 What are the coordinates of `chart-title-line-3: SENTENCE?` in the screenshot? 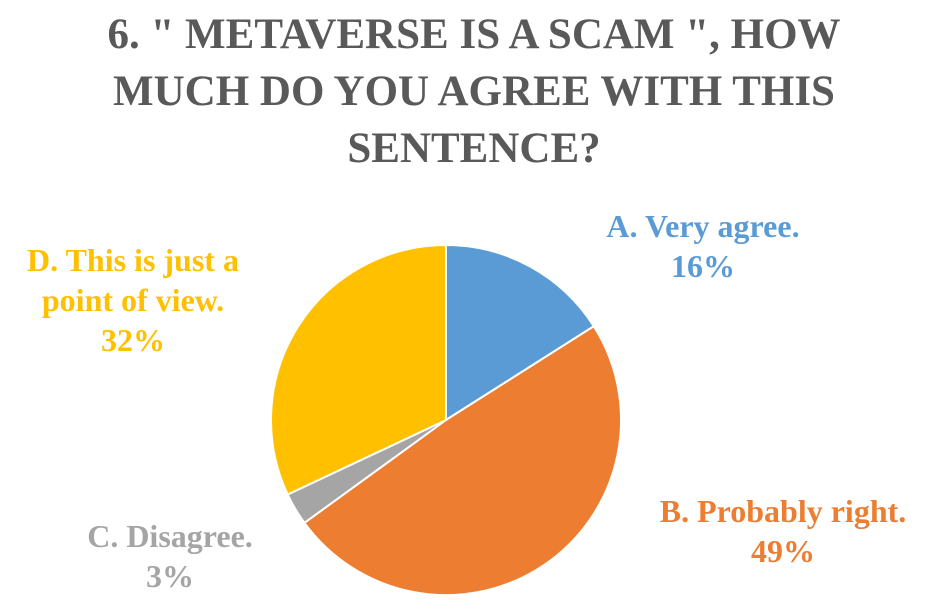 It's located at (474, 148).